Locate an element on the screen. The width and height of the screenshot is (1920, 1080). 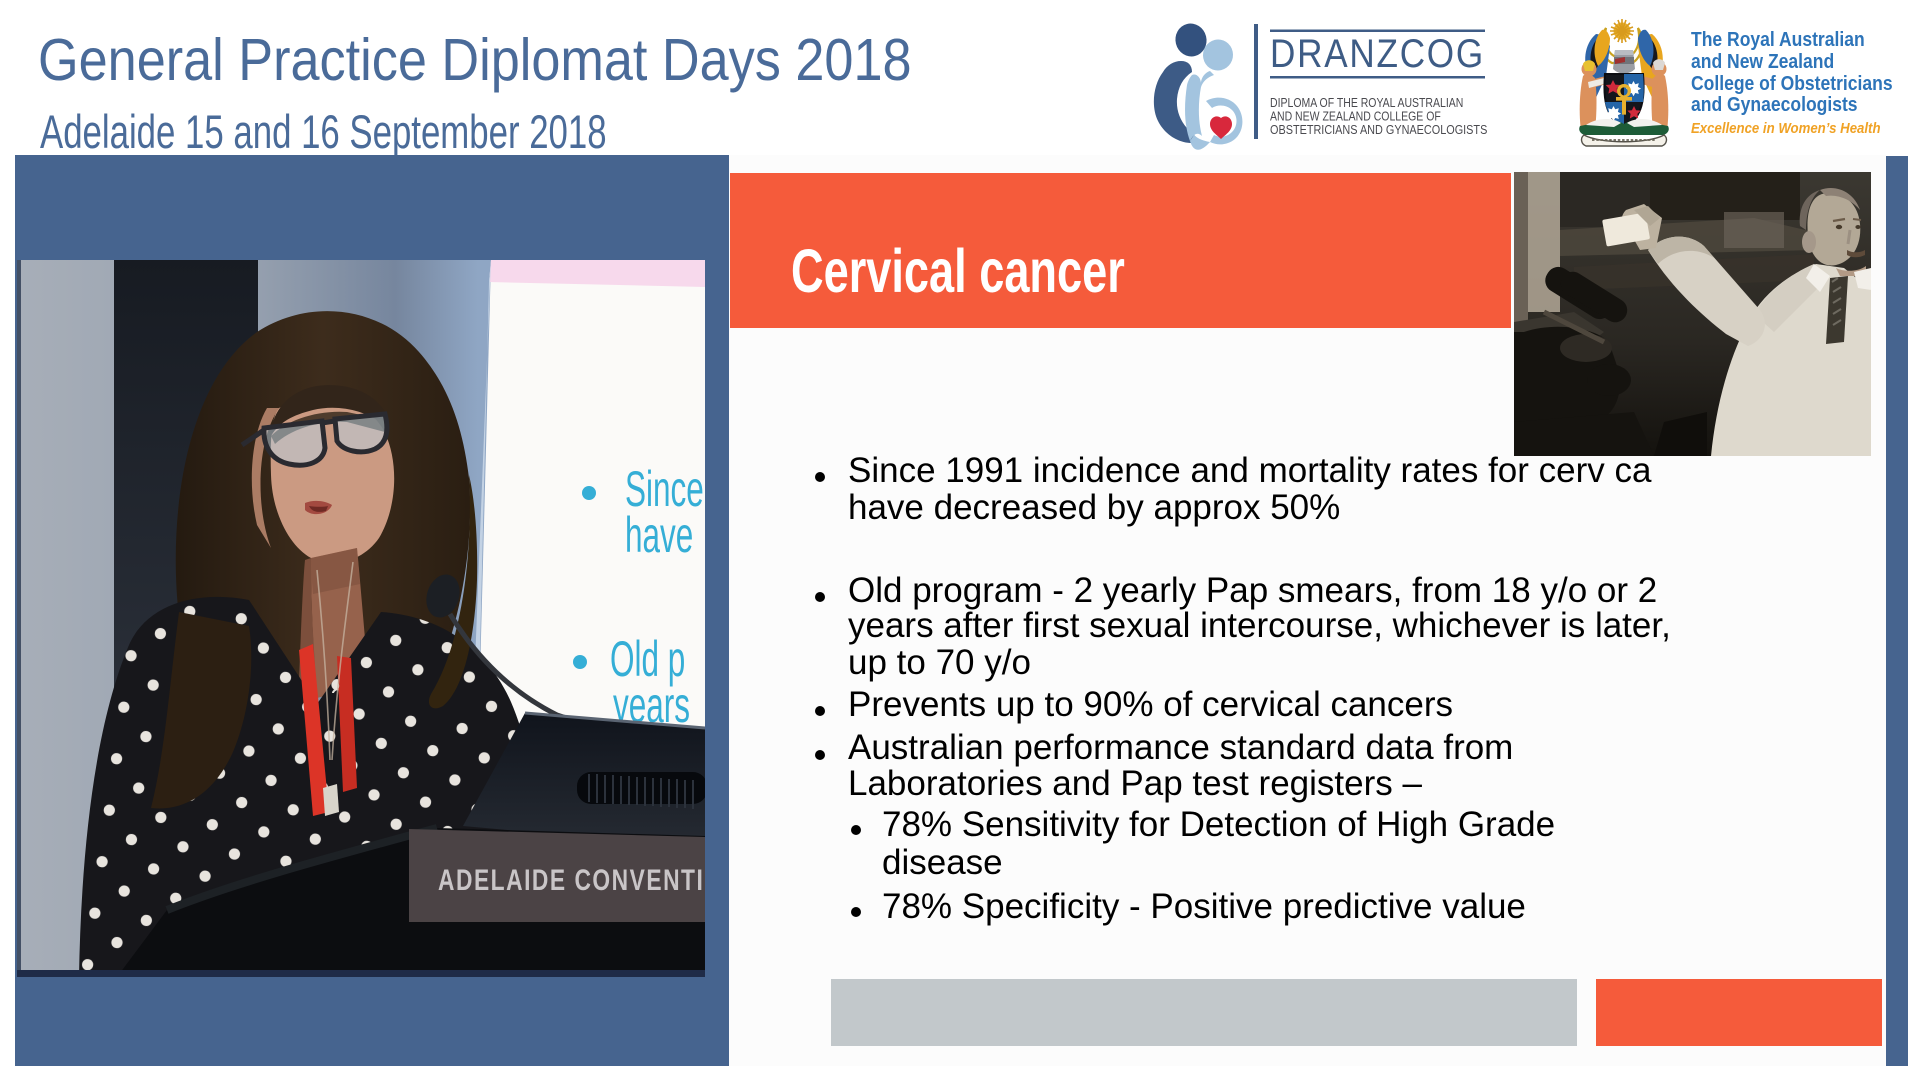
svg-text: DRANZCOG is located at coordinates (1377, 53).